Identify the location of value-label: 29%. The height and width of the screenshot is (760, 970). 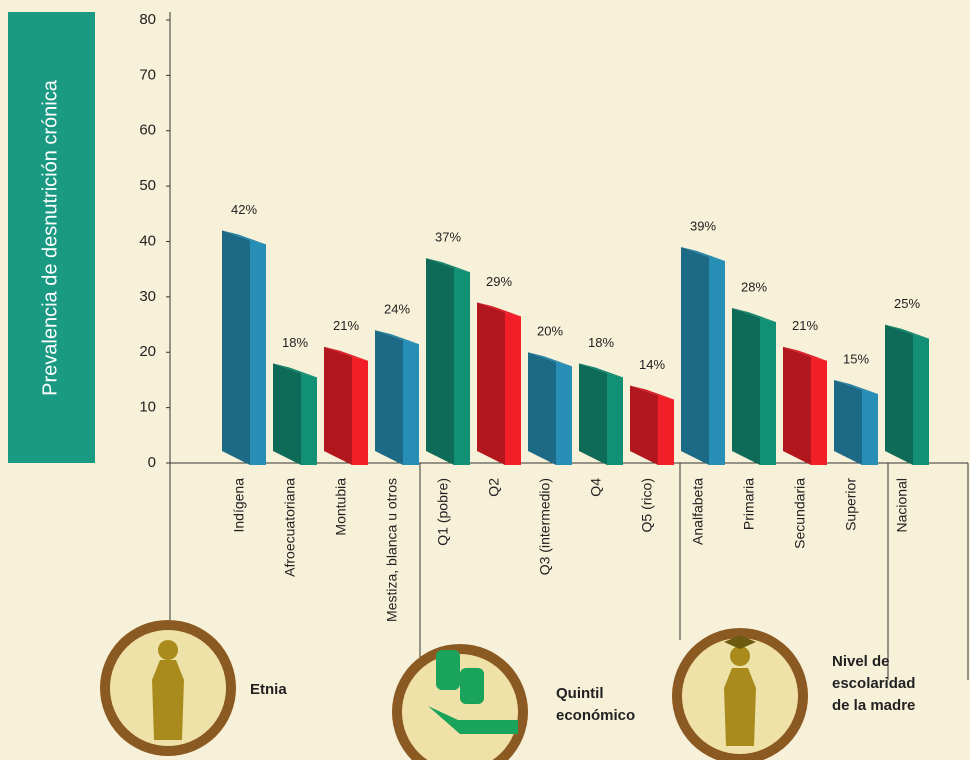
(499, 281).